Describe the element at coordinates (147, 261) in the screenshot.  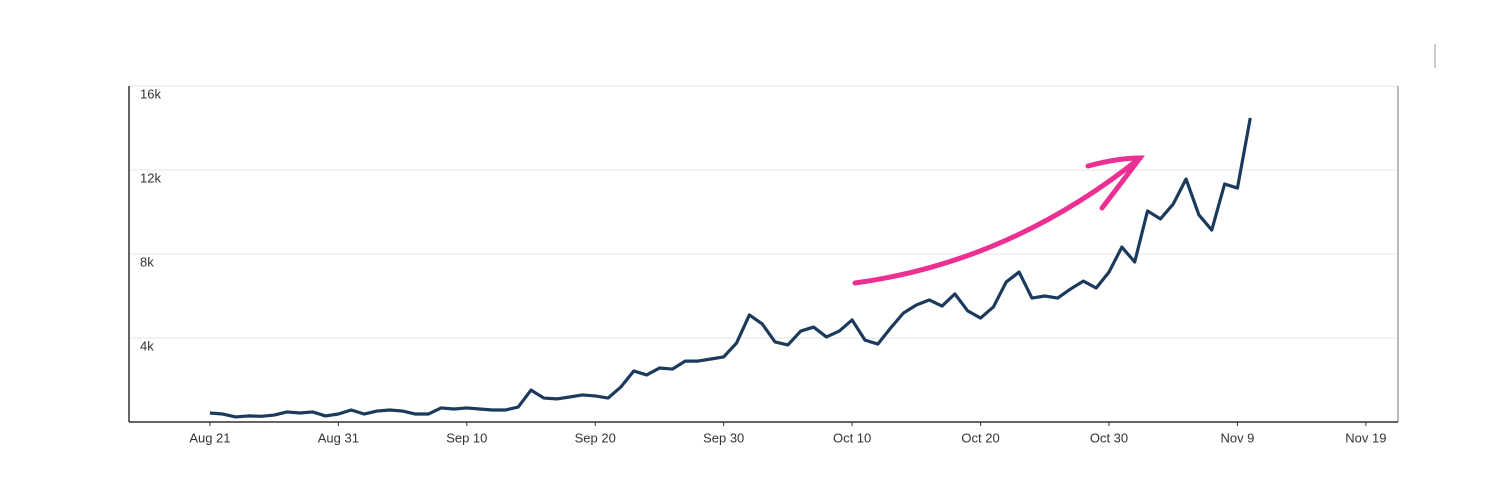
I see `y-tick-label: 8k` at that location.